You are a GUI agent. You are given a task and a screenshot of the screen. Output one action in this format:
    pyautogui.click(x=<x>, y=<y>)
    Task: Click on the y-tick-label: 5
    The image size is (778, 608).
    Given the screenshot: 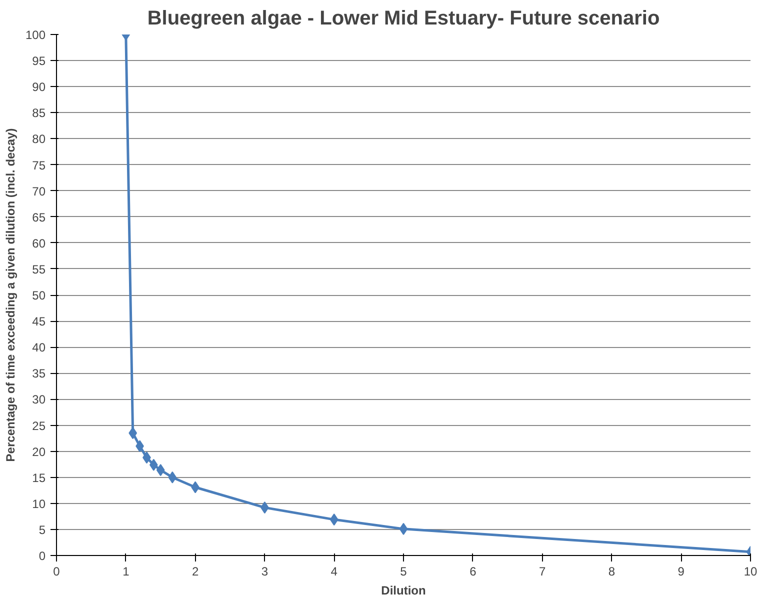 What is the action you would take?
    pyautogui.click(x=42, y=529)
    